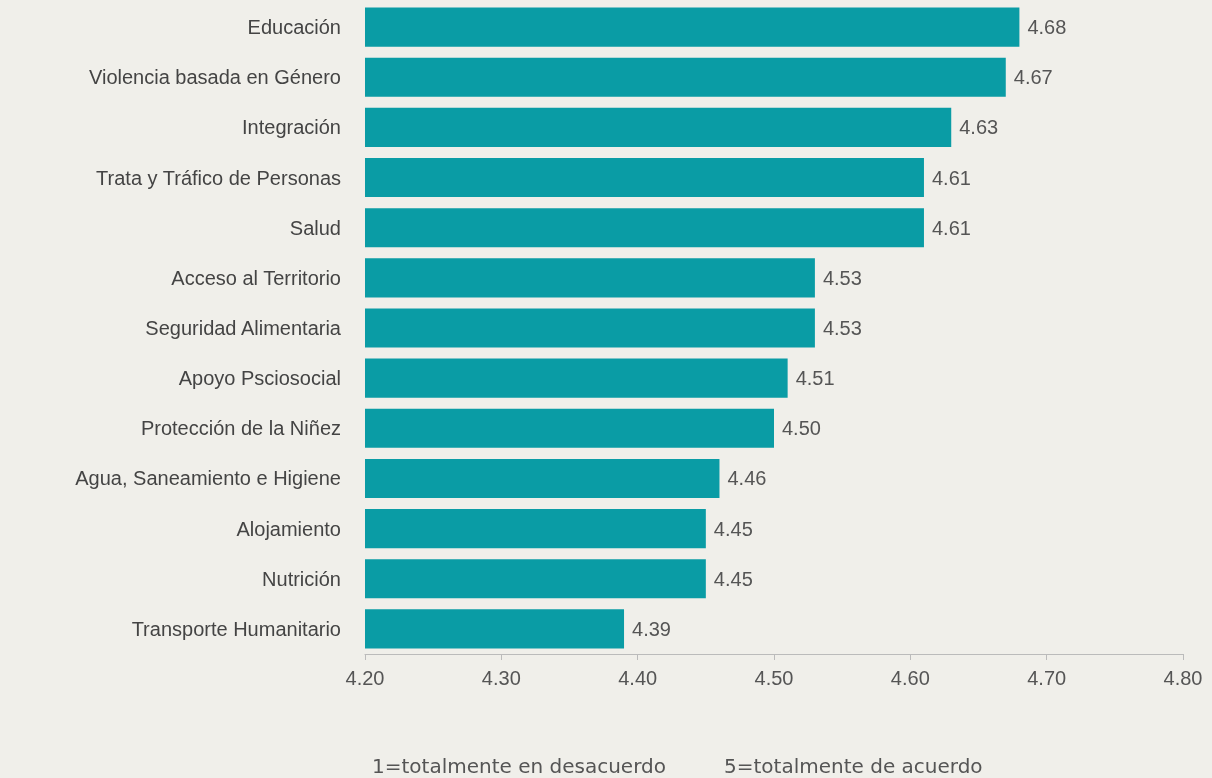  Describe the element at coordinates (501, 678) in the screenshot. I see `x-tick-label: 4.30` at that location.